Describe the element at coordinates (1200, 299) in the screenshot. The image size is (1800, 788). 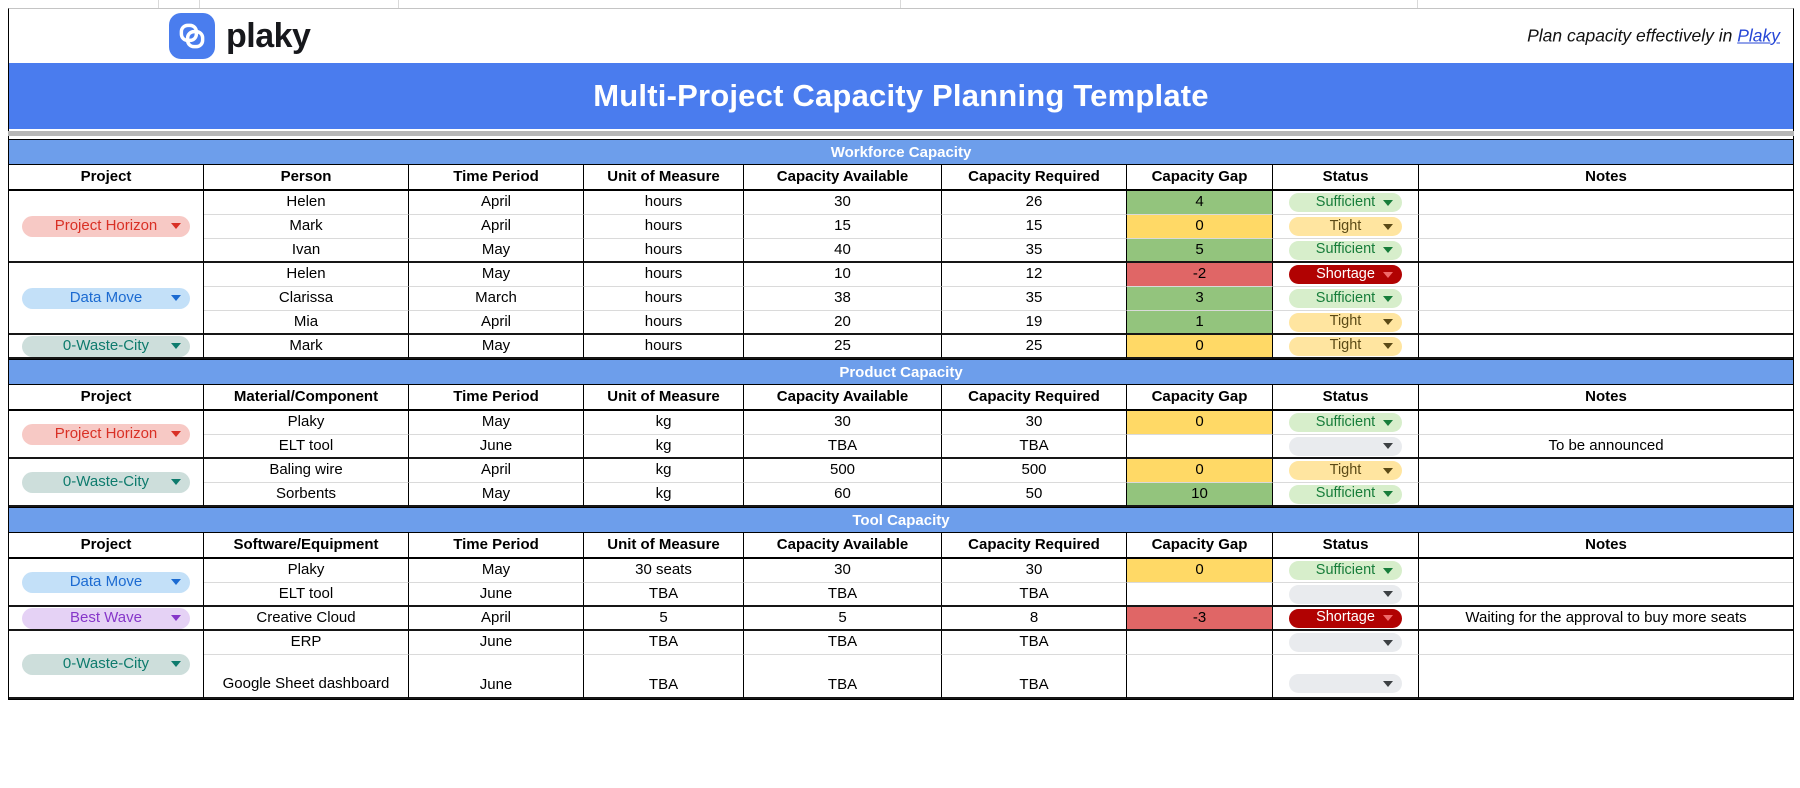
I see `cell-gap: 3` at that location.